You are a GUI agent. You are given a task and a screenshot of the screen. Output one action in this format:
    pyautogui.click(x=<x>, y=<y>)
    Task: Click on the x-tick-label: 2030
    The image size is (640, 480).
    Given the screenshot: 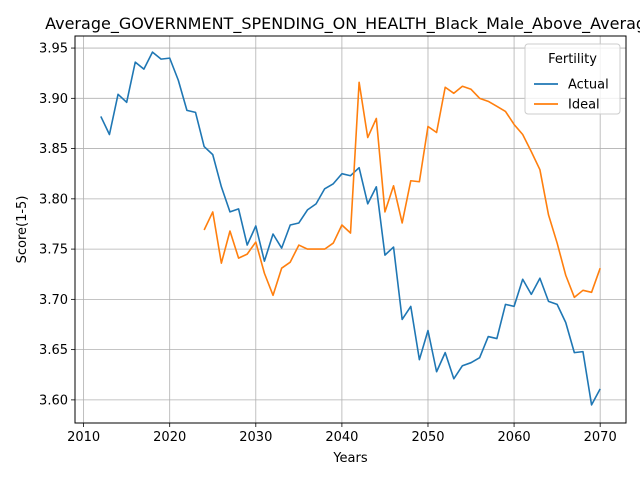 What is the action you would take?
    pyautogui.click(x=255, y=437)
    